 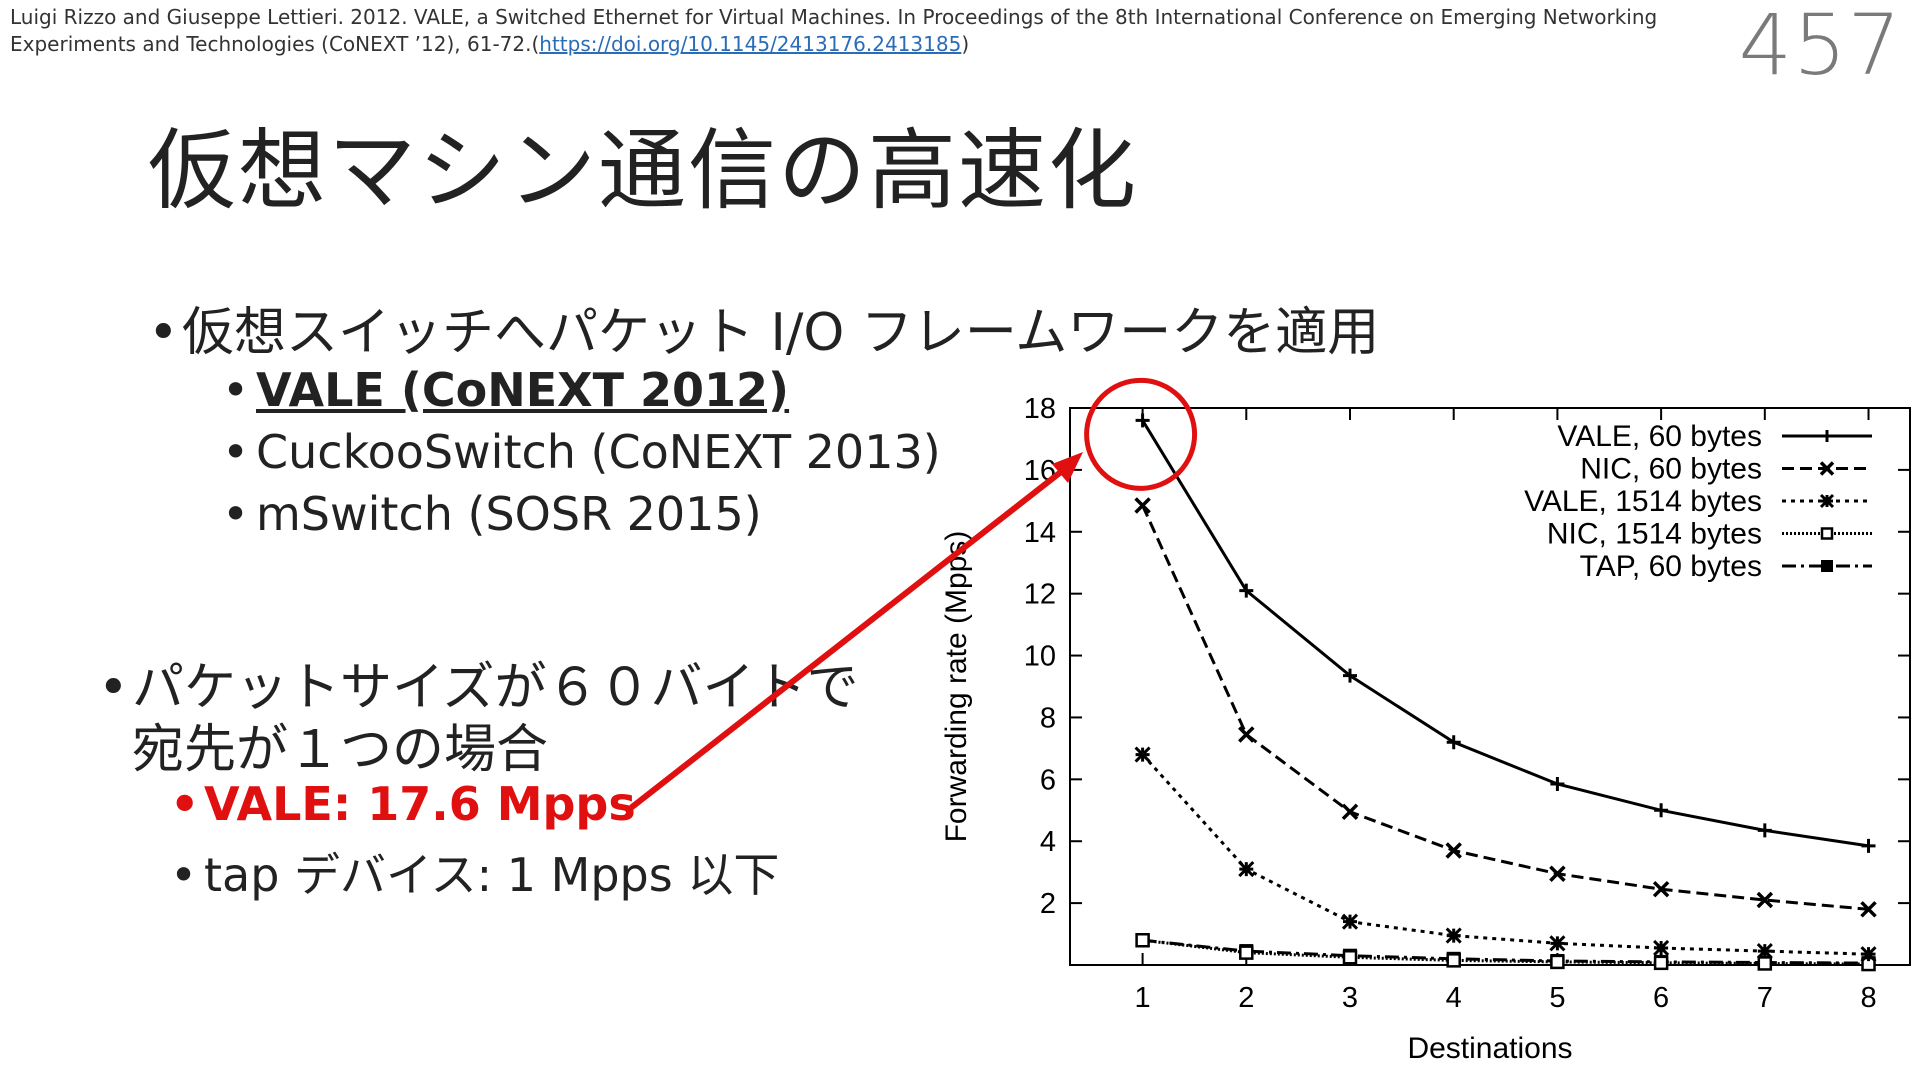 I want to click on sub-bullet-vale: • VALE (CoNEXT 2012), so click(x=505, y=390).